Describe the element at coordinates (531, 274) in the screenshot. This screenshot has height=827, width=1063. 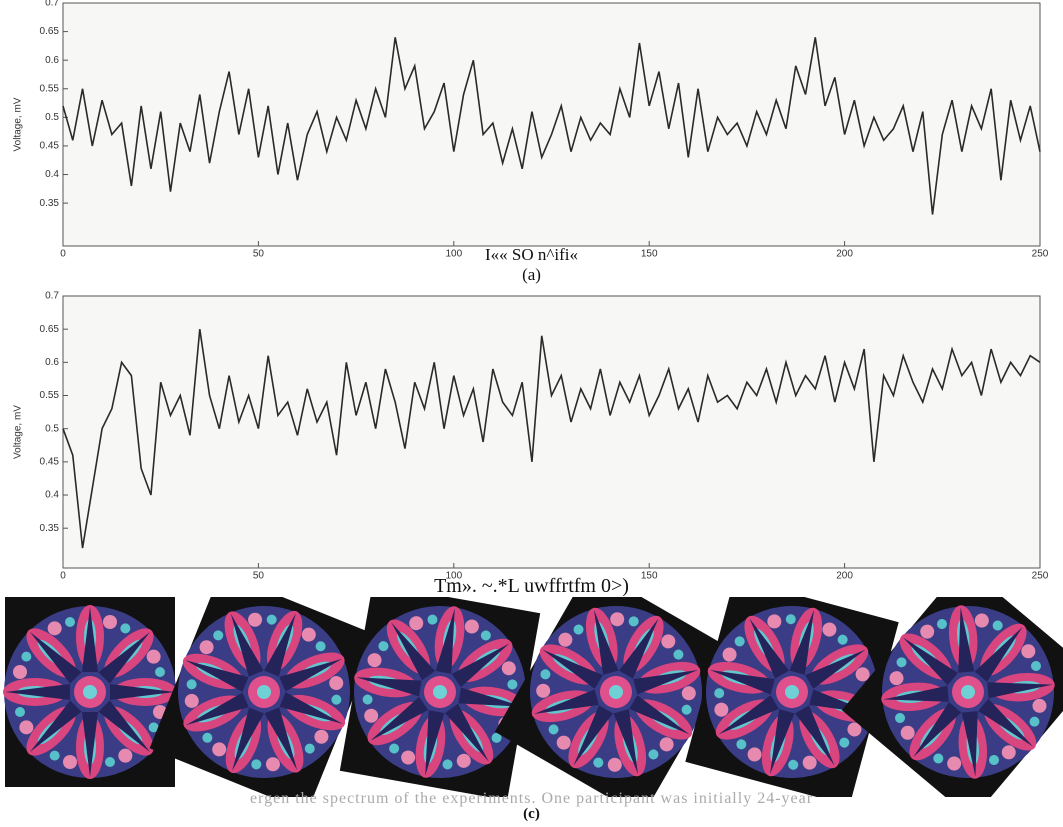
I see `panel-label: (a)` at that location.